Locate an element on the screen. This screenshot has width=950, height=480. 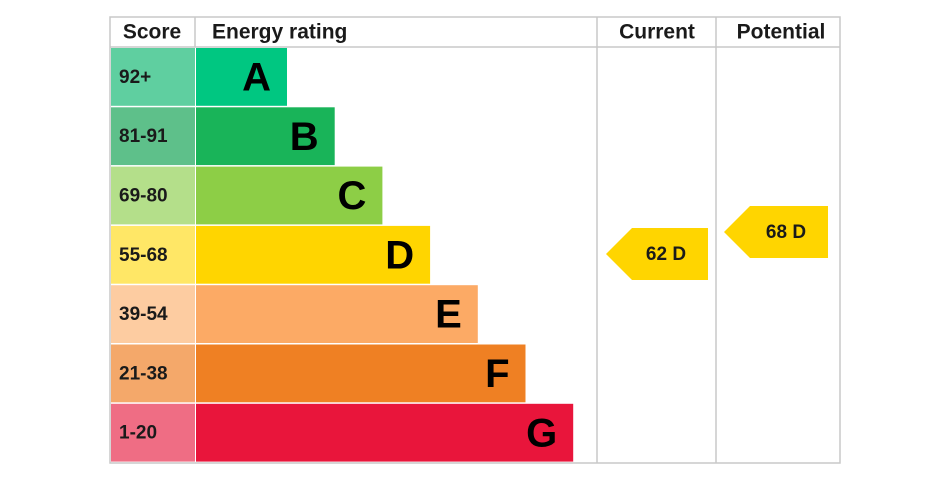
score-range: 92+ is located at coordinates (135, 77).